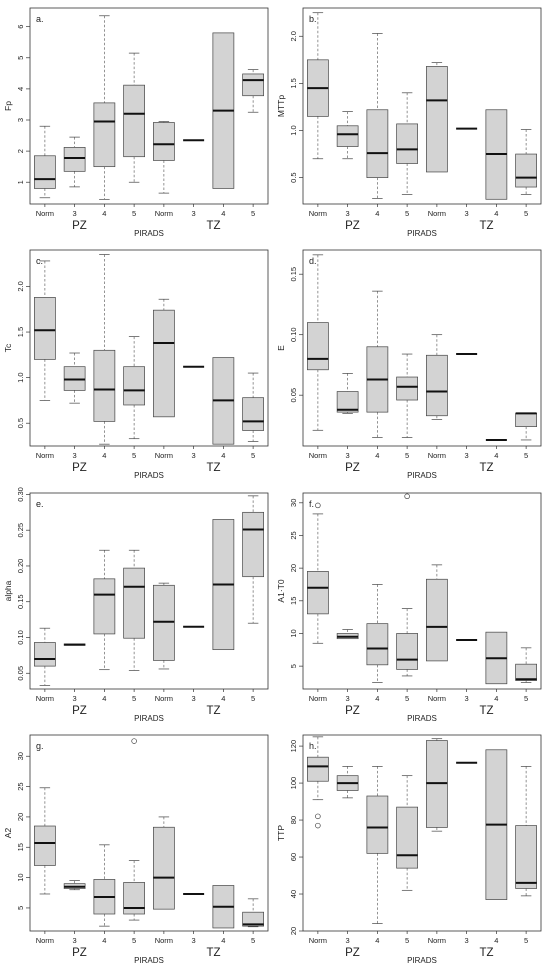  What do you see at coordinates (8, 106) in the screenshot?
I see `y-axis-label: Fp` at bounding box center [8, 106].